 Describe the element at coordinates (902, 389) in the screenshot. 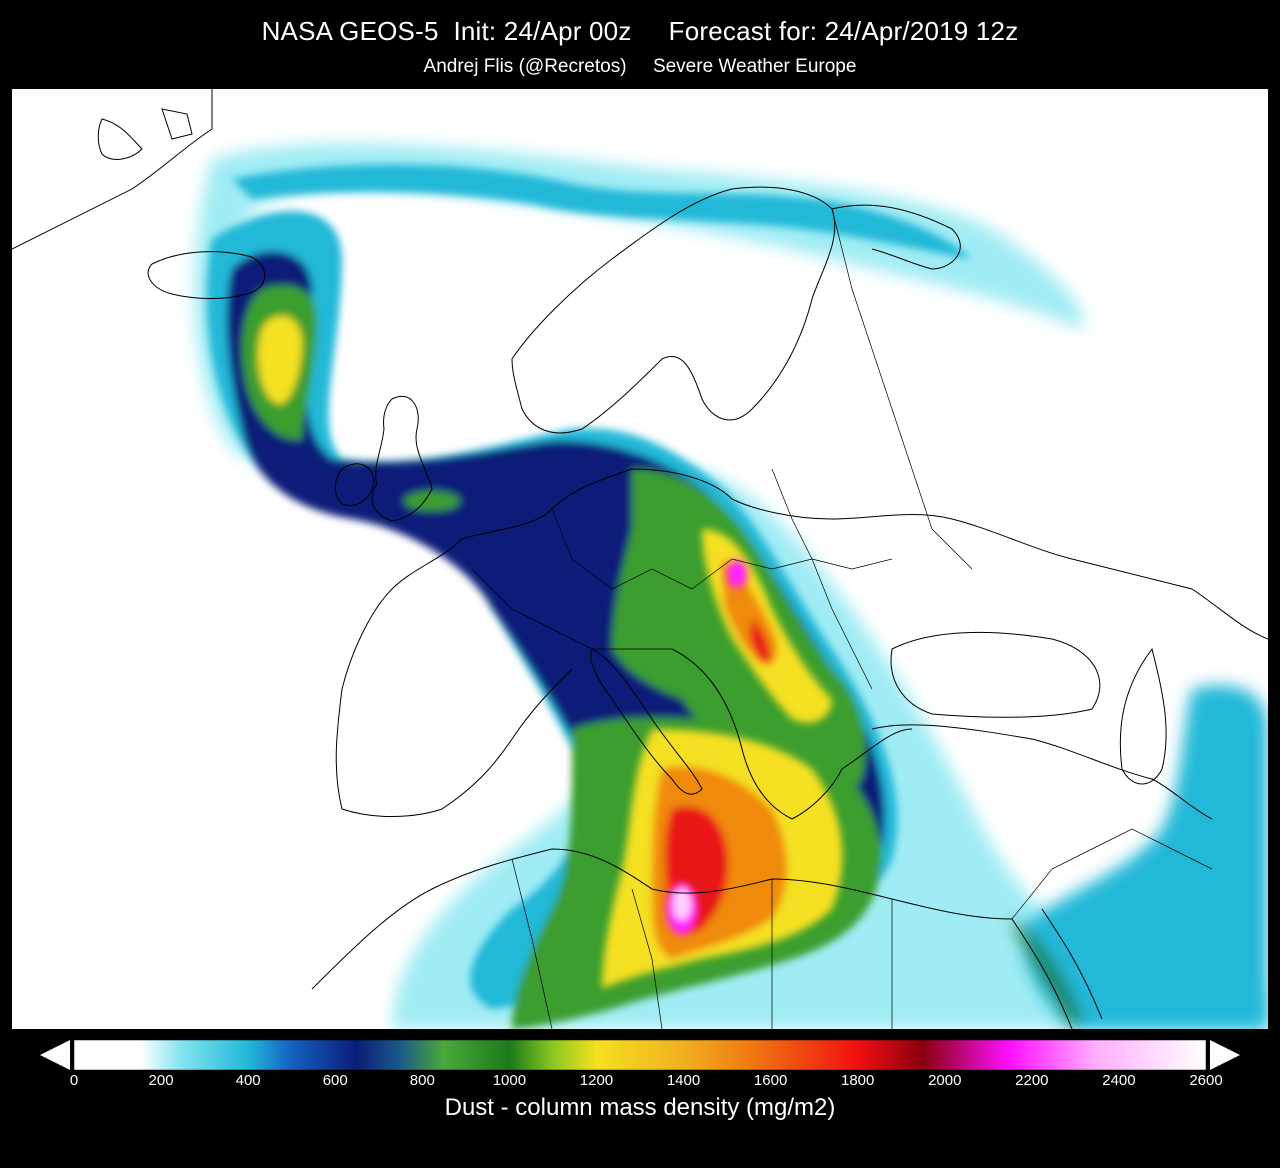

I see `border-russia` at that location.